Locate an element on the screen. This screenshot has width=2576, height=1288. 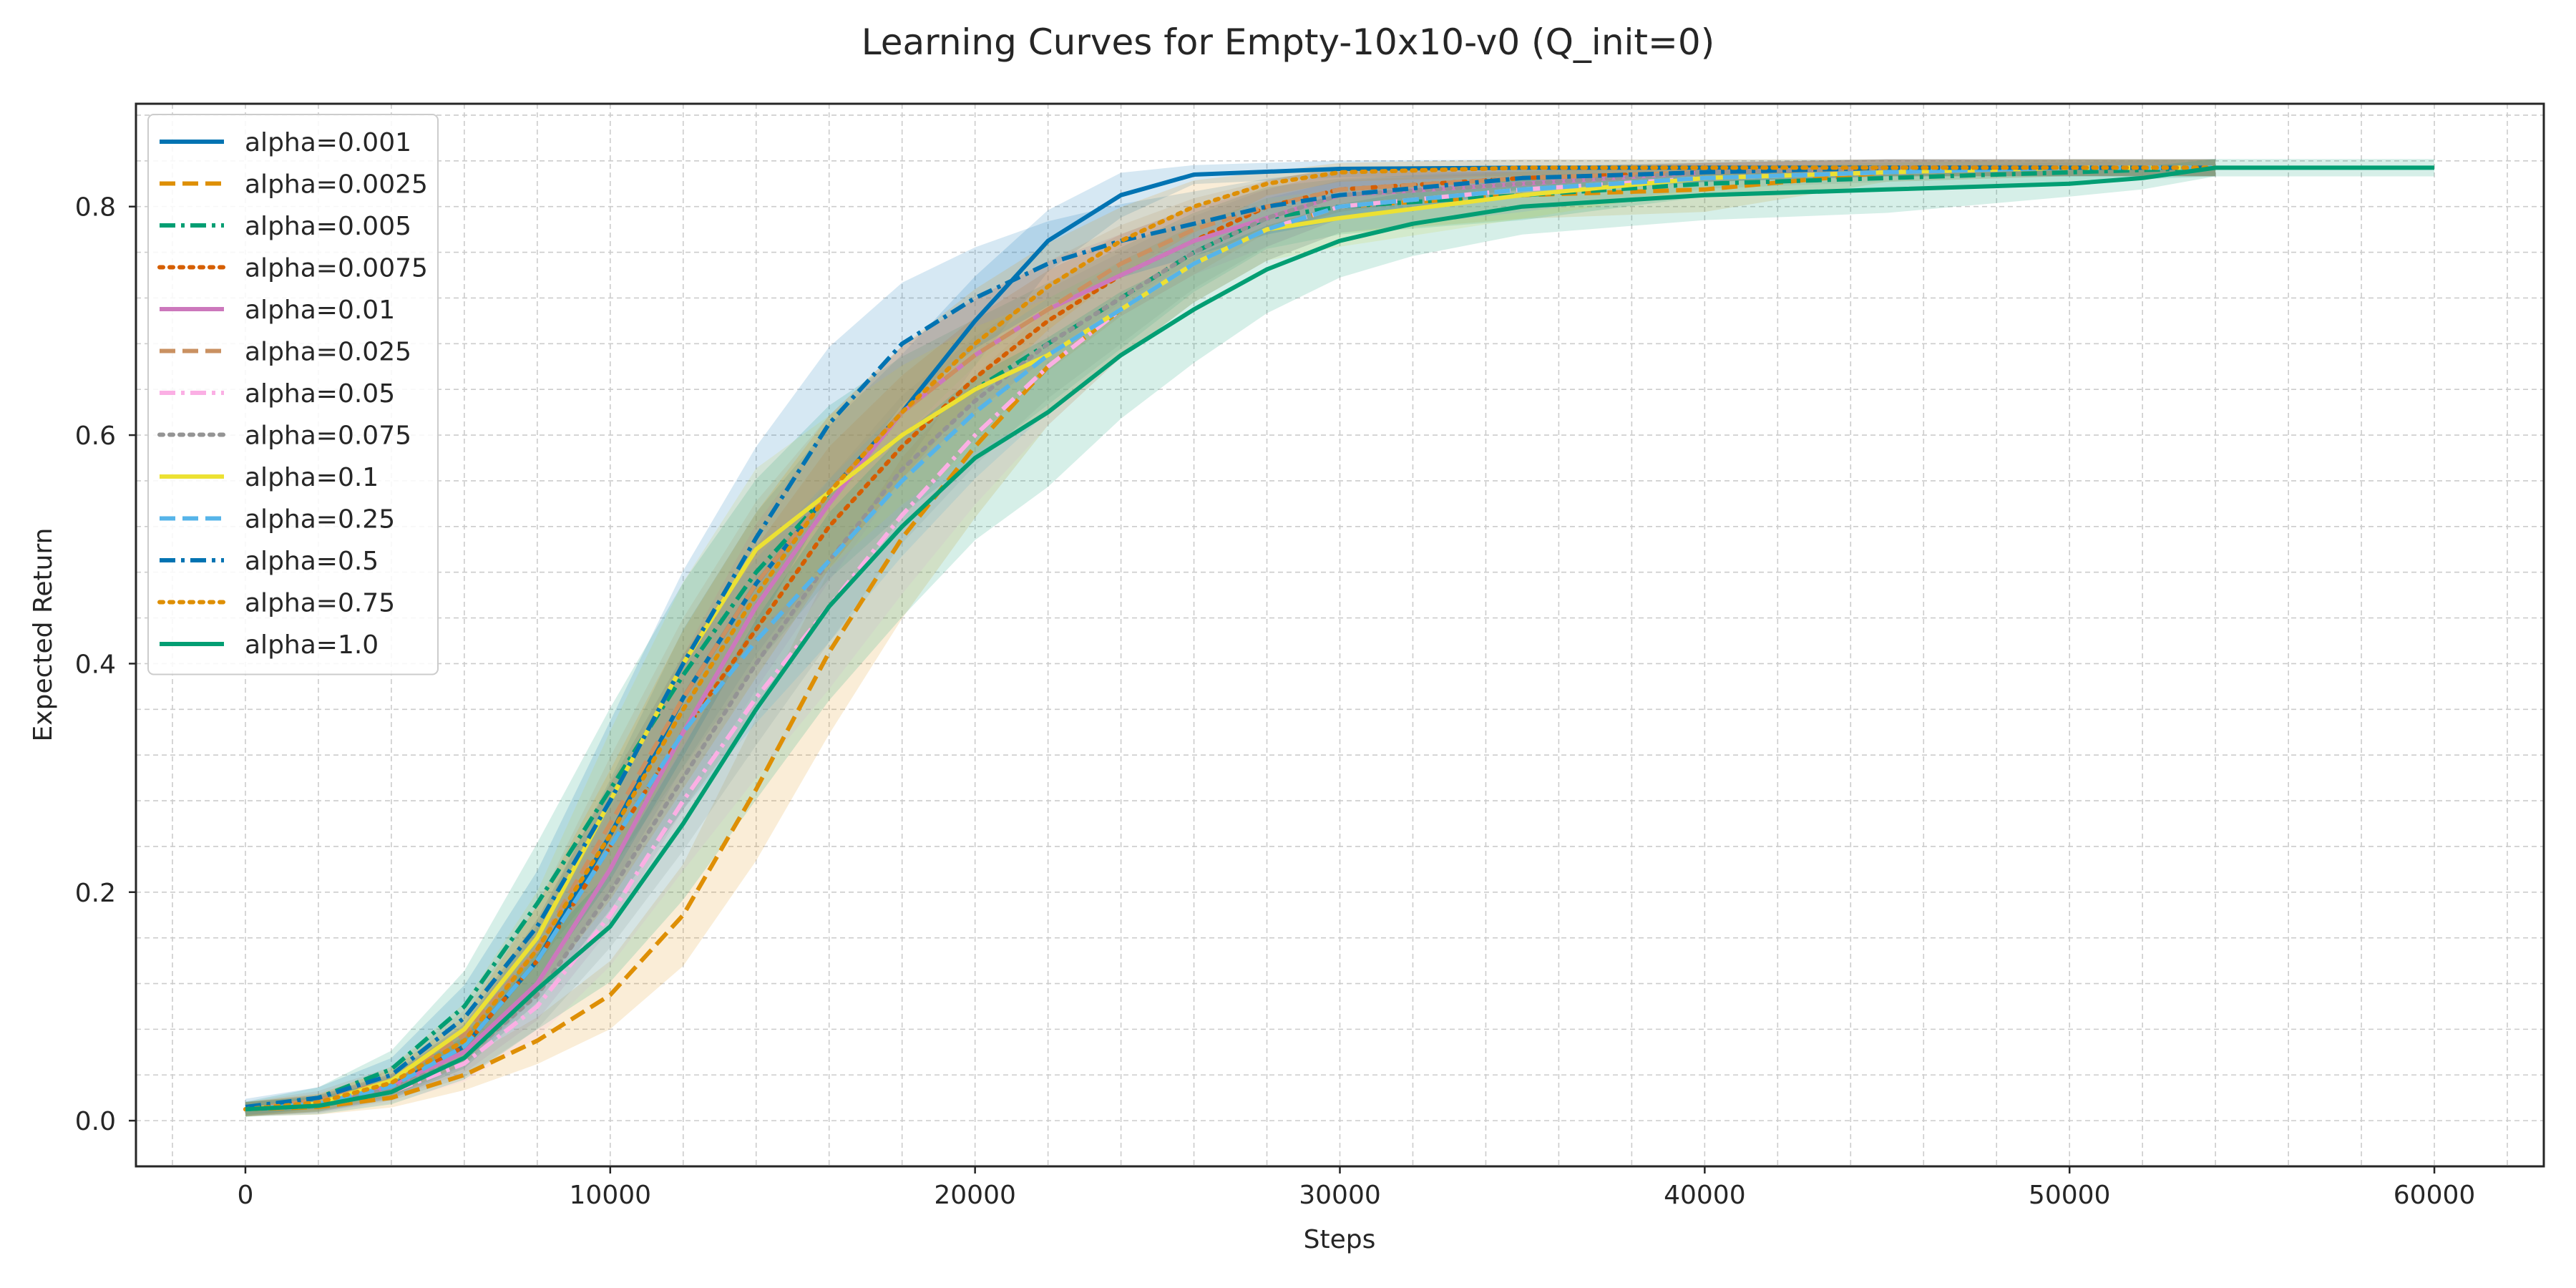
legend-label: alpha=1.0 is located at coordinates (312, 645).